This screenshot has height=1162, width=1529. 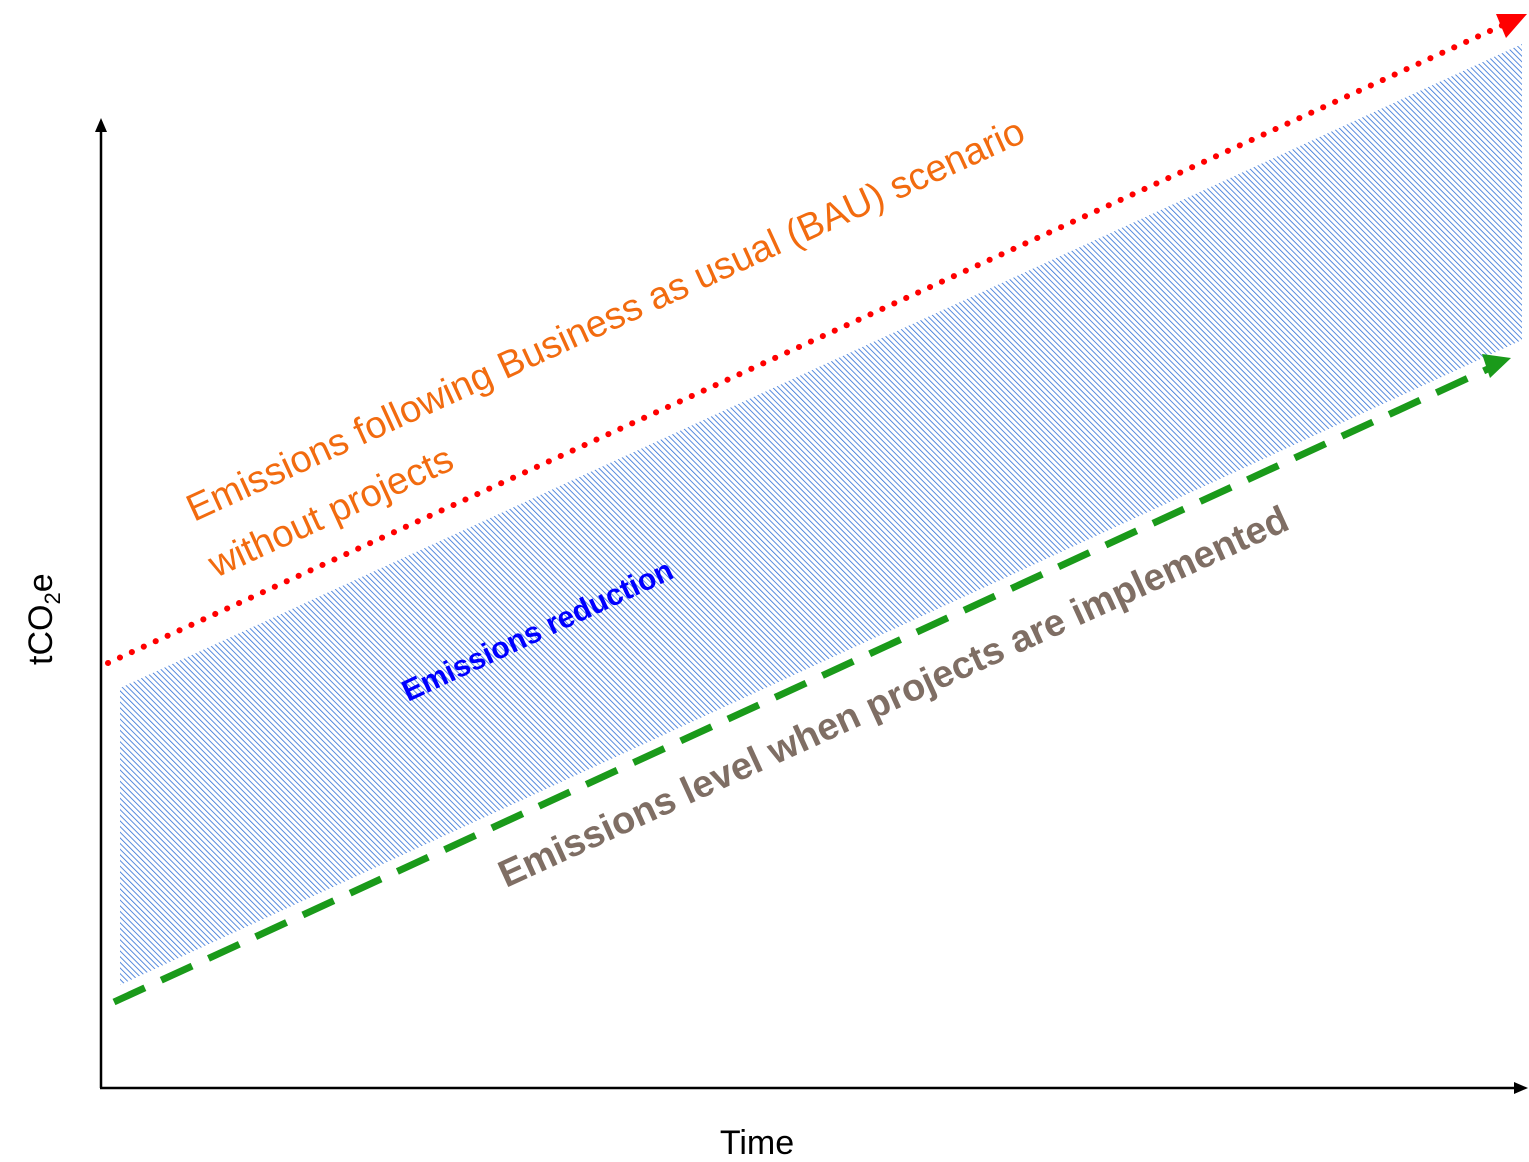 I want to click on y-axis-label-subscript: 2, so click(x=52, y=598).